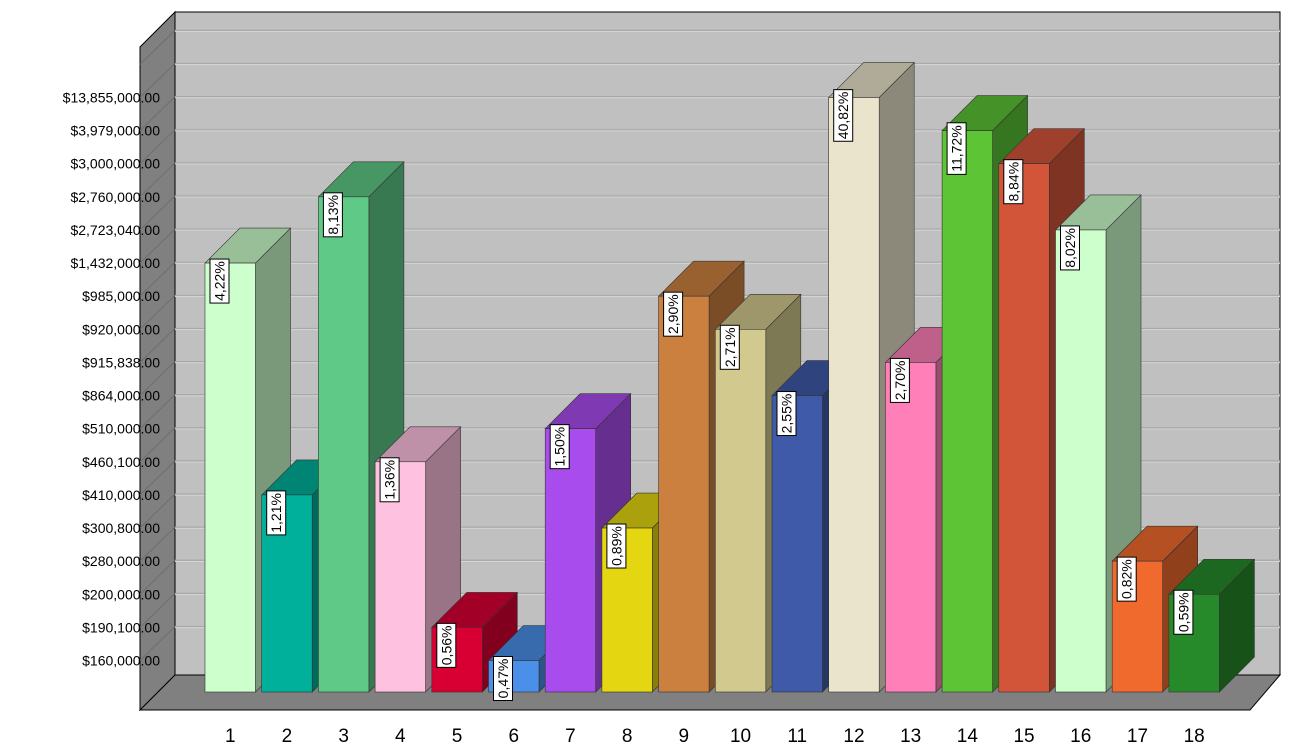 This screenshot has height=747, width=1291. Describe the element at coordinates (715, 736) in the screenshot. I see `x-axis-ticks: 1 2 3 4 5 6 7 8 9 10 11 12 13 14 15 16 17 18` at that location.